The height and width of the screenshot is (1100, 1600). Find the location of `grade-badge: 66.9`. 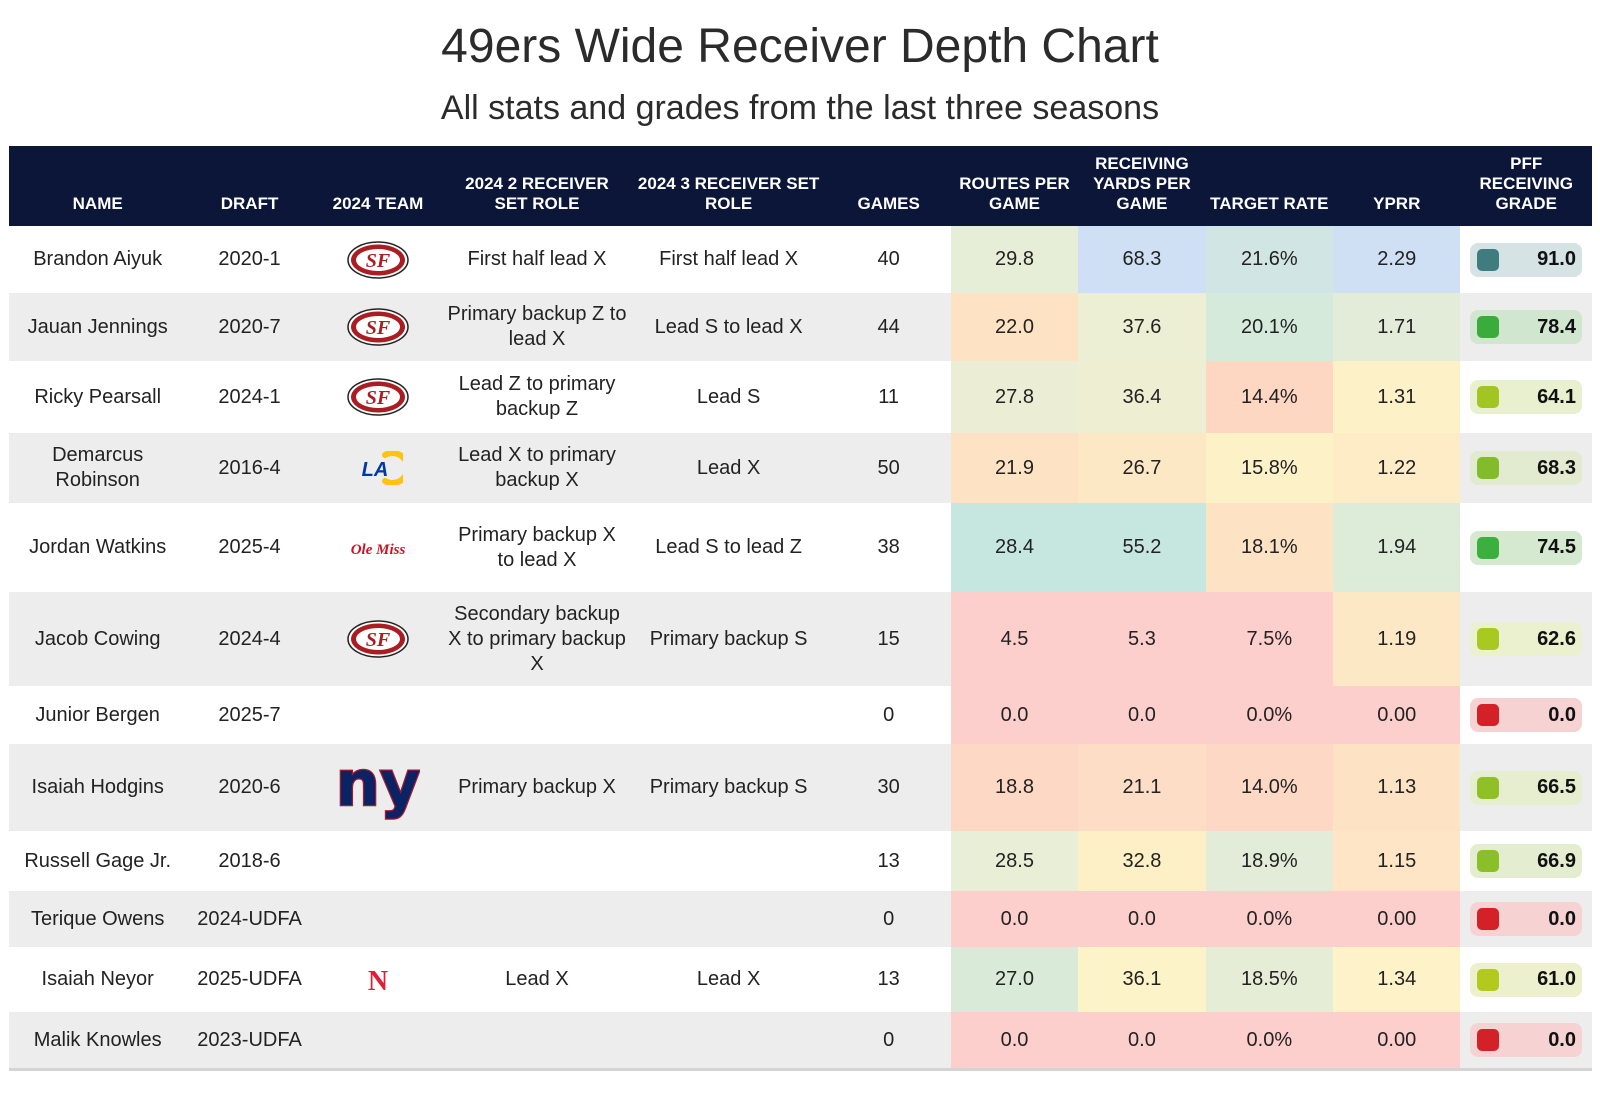

grade-badge: 66.9 is located at coordinates (1526, 861).